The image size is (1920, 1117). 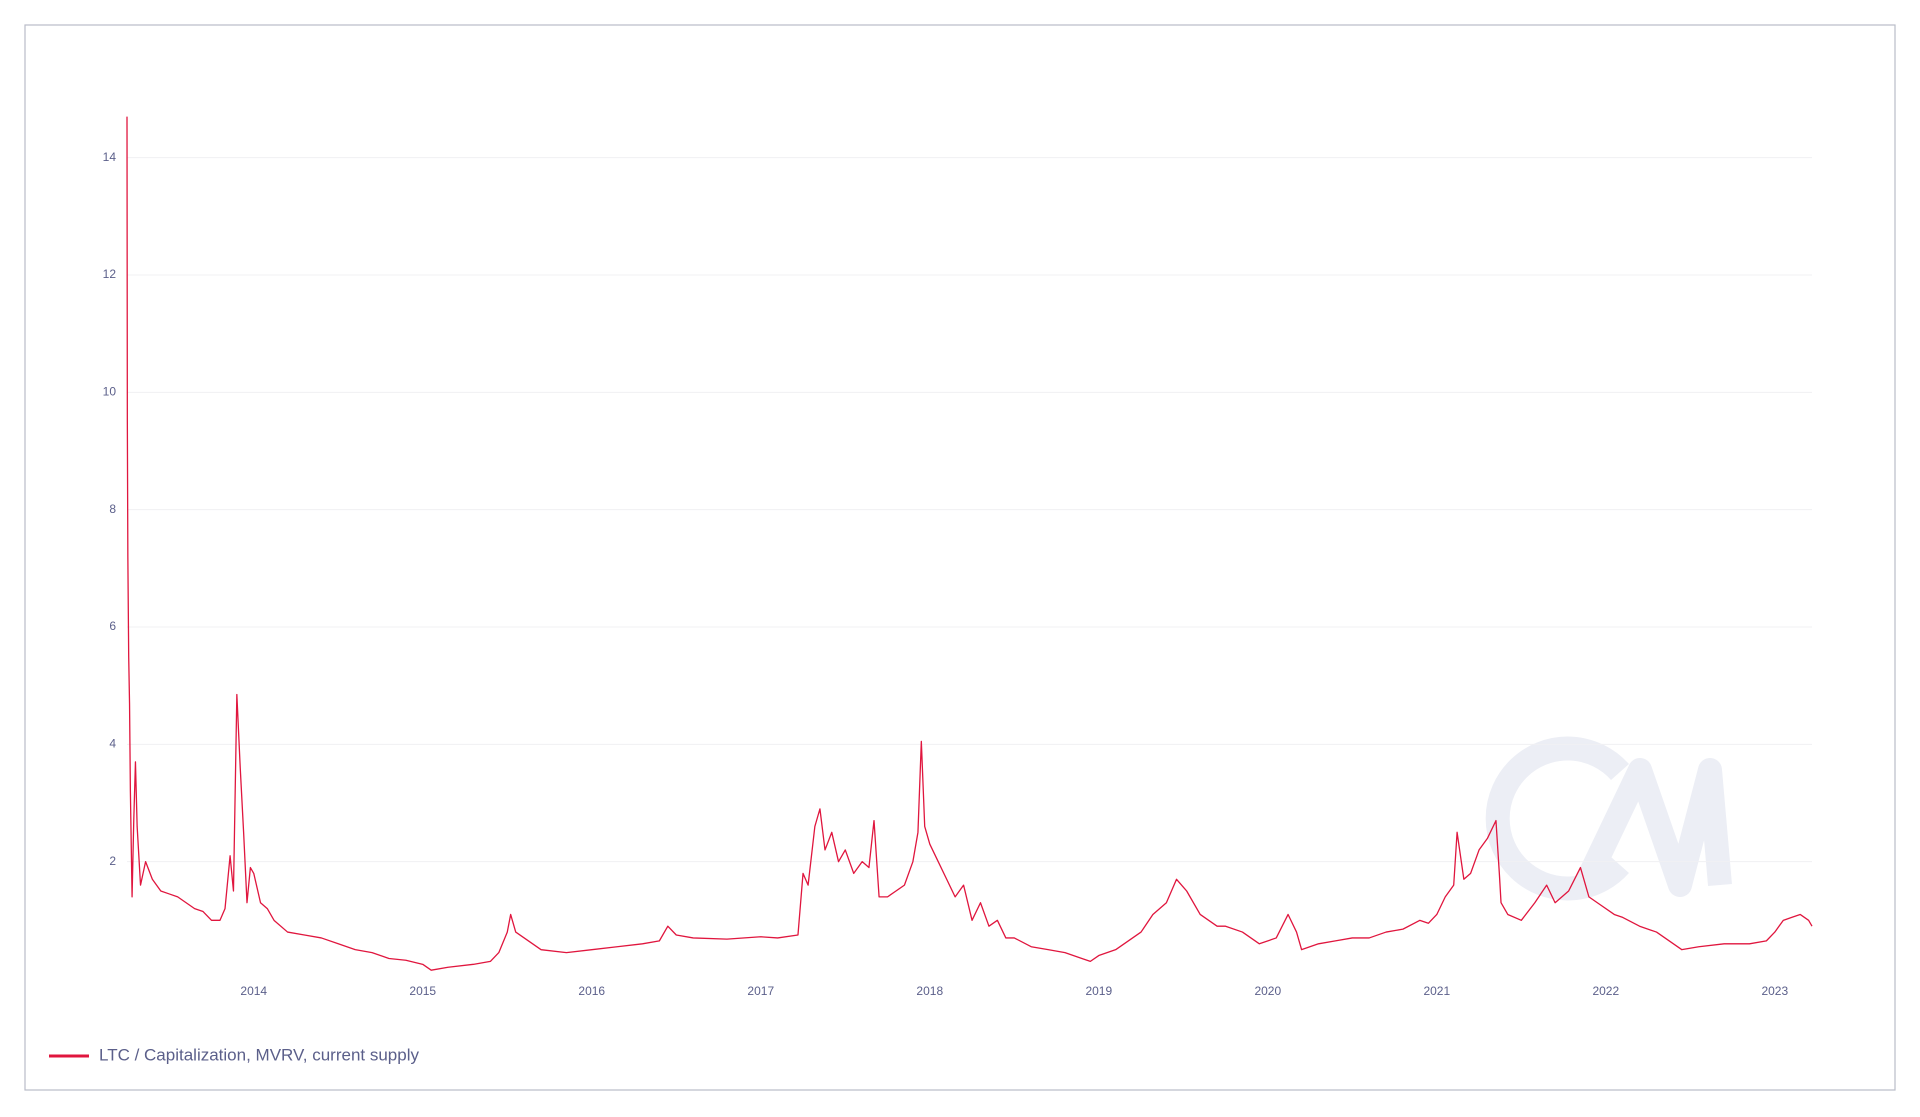 What do you see at coordinates (1557, 818) in the screenshot?
I see `watermark-c` at bounding box center [1557, 818].